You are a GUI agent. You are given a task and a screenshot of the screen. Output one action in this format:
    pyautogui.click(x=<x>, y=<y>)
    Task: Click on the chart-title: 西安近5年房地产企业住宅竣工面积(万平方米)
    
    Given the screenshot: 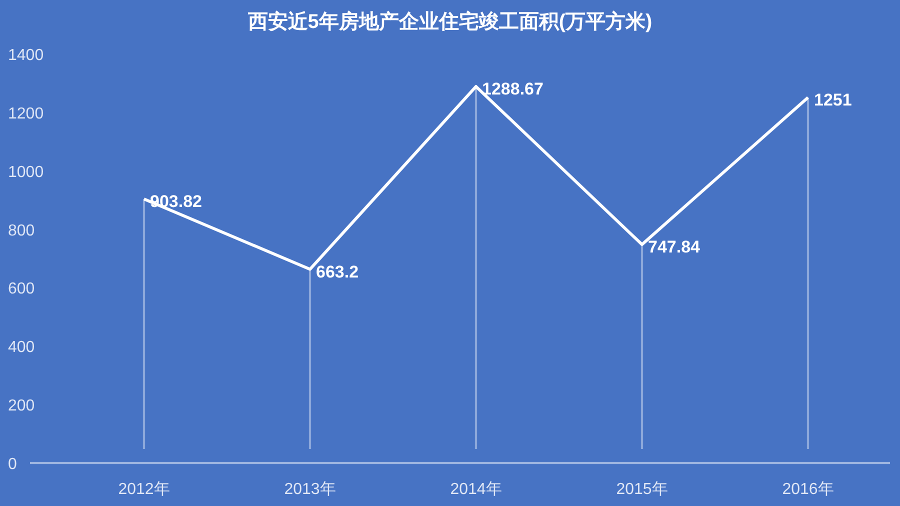 What is the action you would take?
    pyautogui.click(x=449, y=21)
    